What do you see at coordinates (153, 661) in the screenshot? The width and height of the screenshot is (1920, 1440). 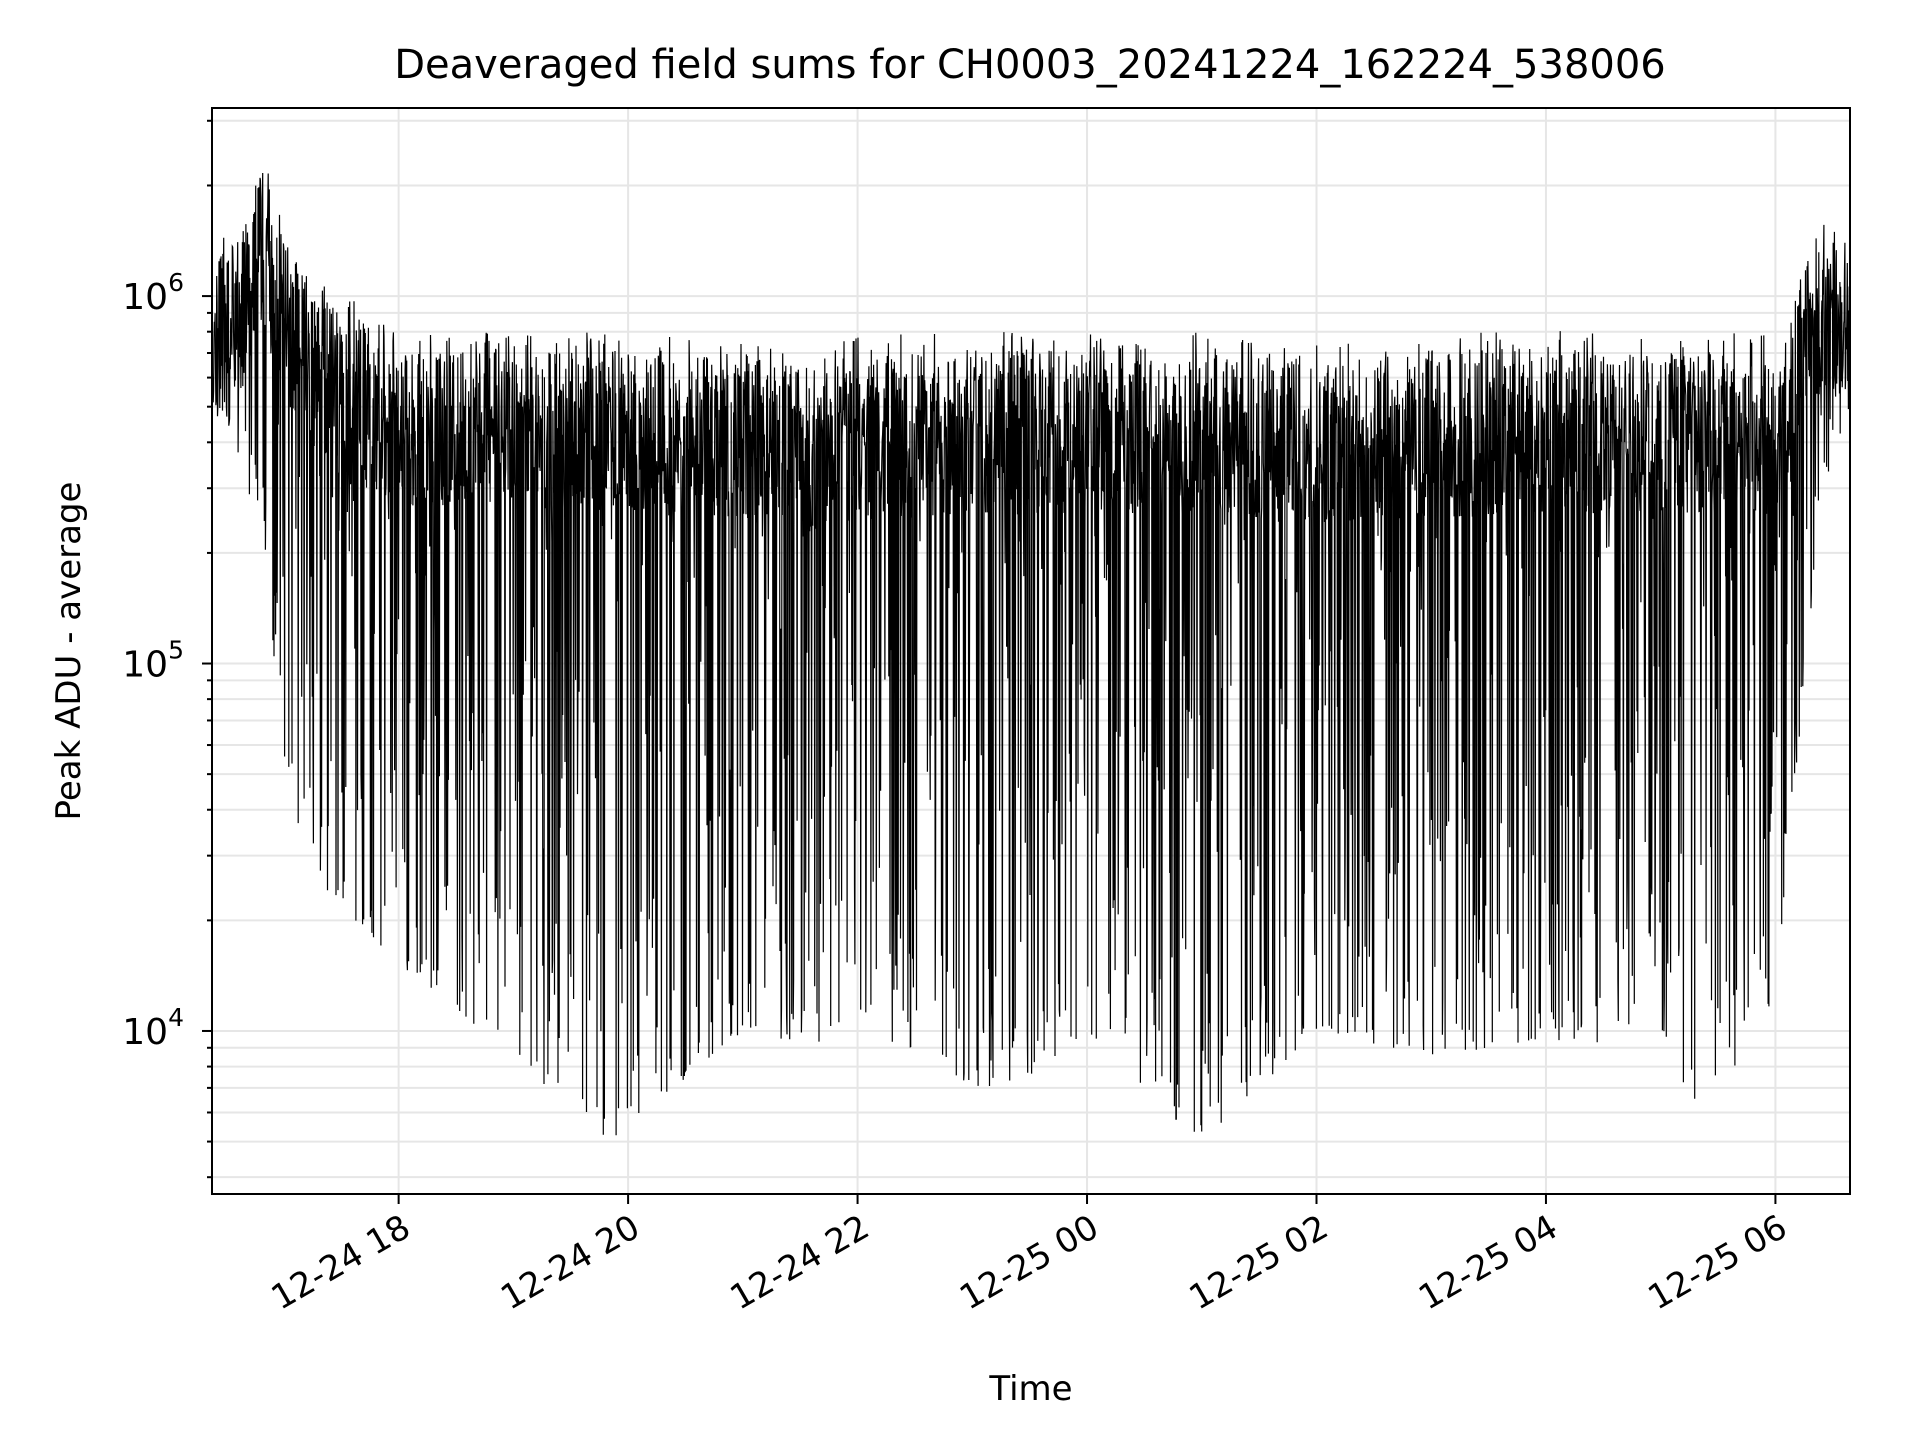 I see `y-tick-label: 10⁵` at bounding box center [153, 661].